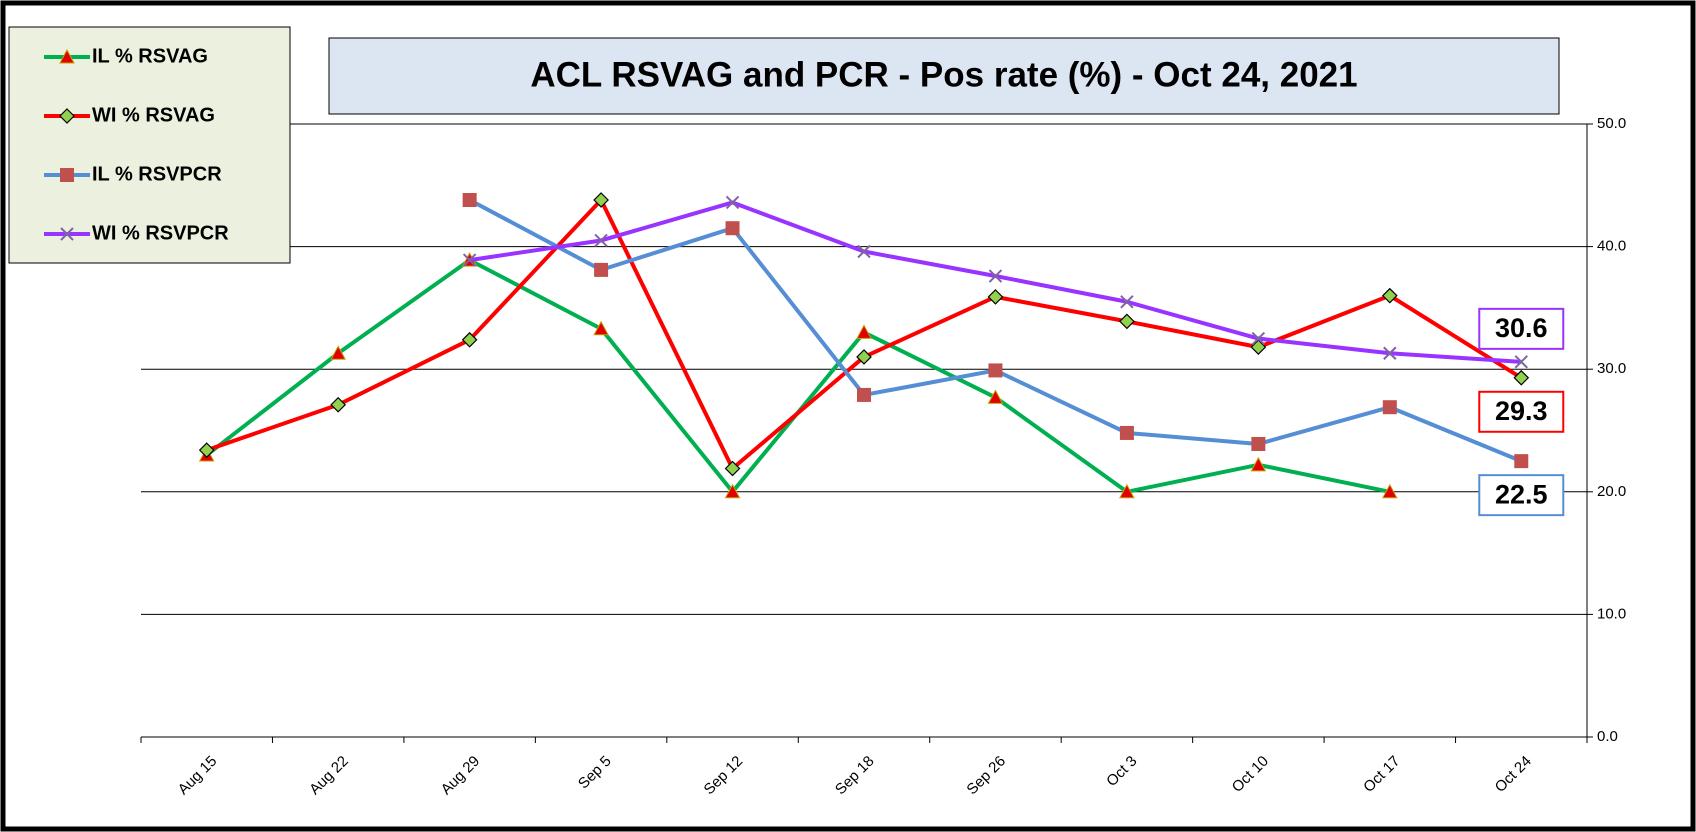 The image size is (1696, 832). I want to click on y-tick-label: 20.0, so click(1611, 491).